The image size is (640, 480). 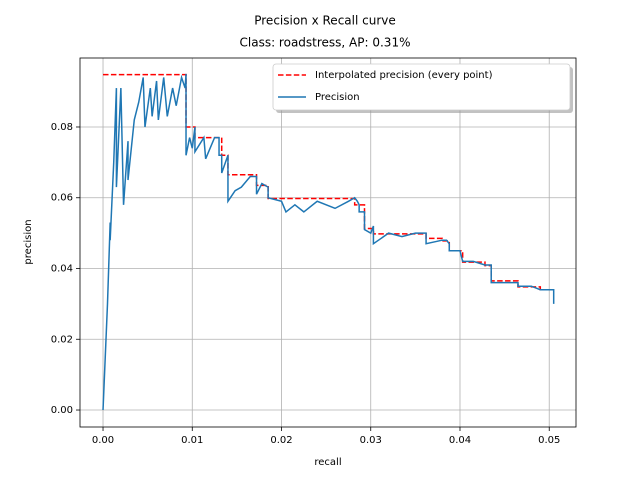 I want to click on y-tick-label: 0.08, so click(x=62, y=127).